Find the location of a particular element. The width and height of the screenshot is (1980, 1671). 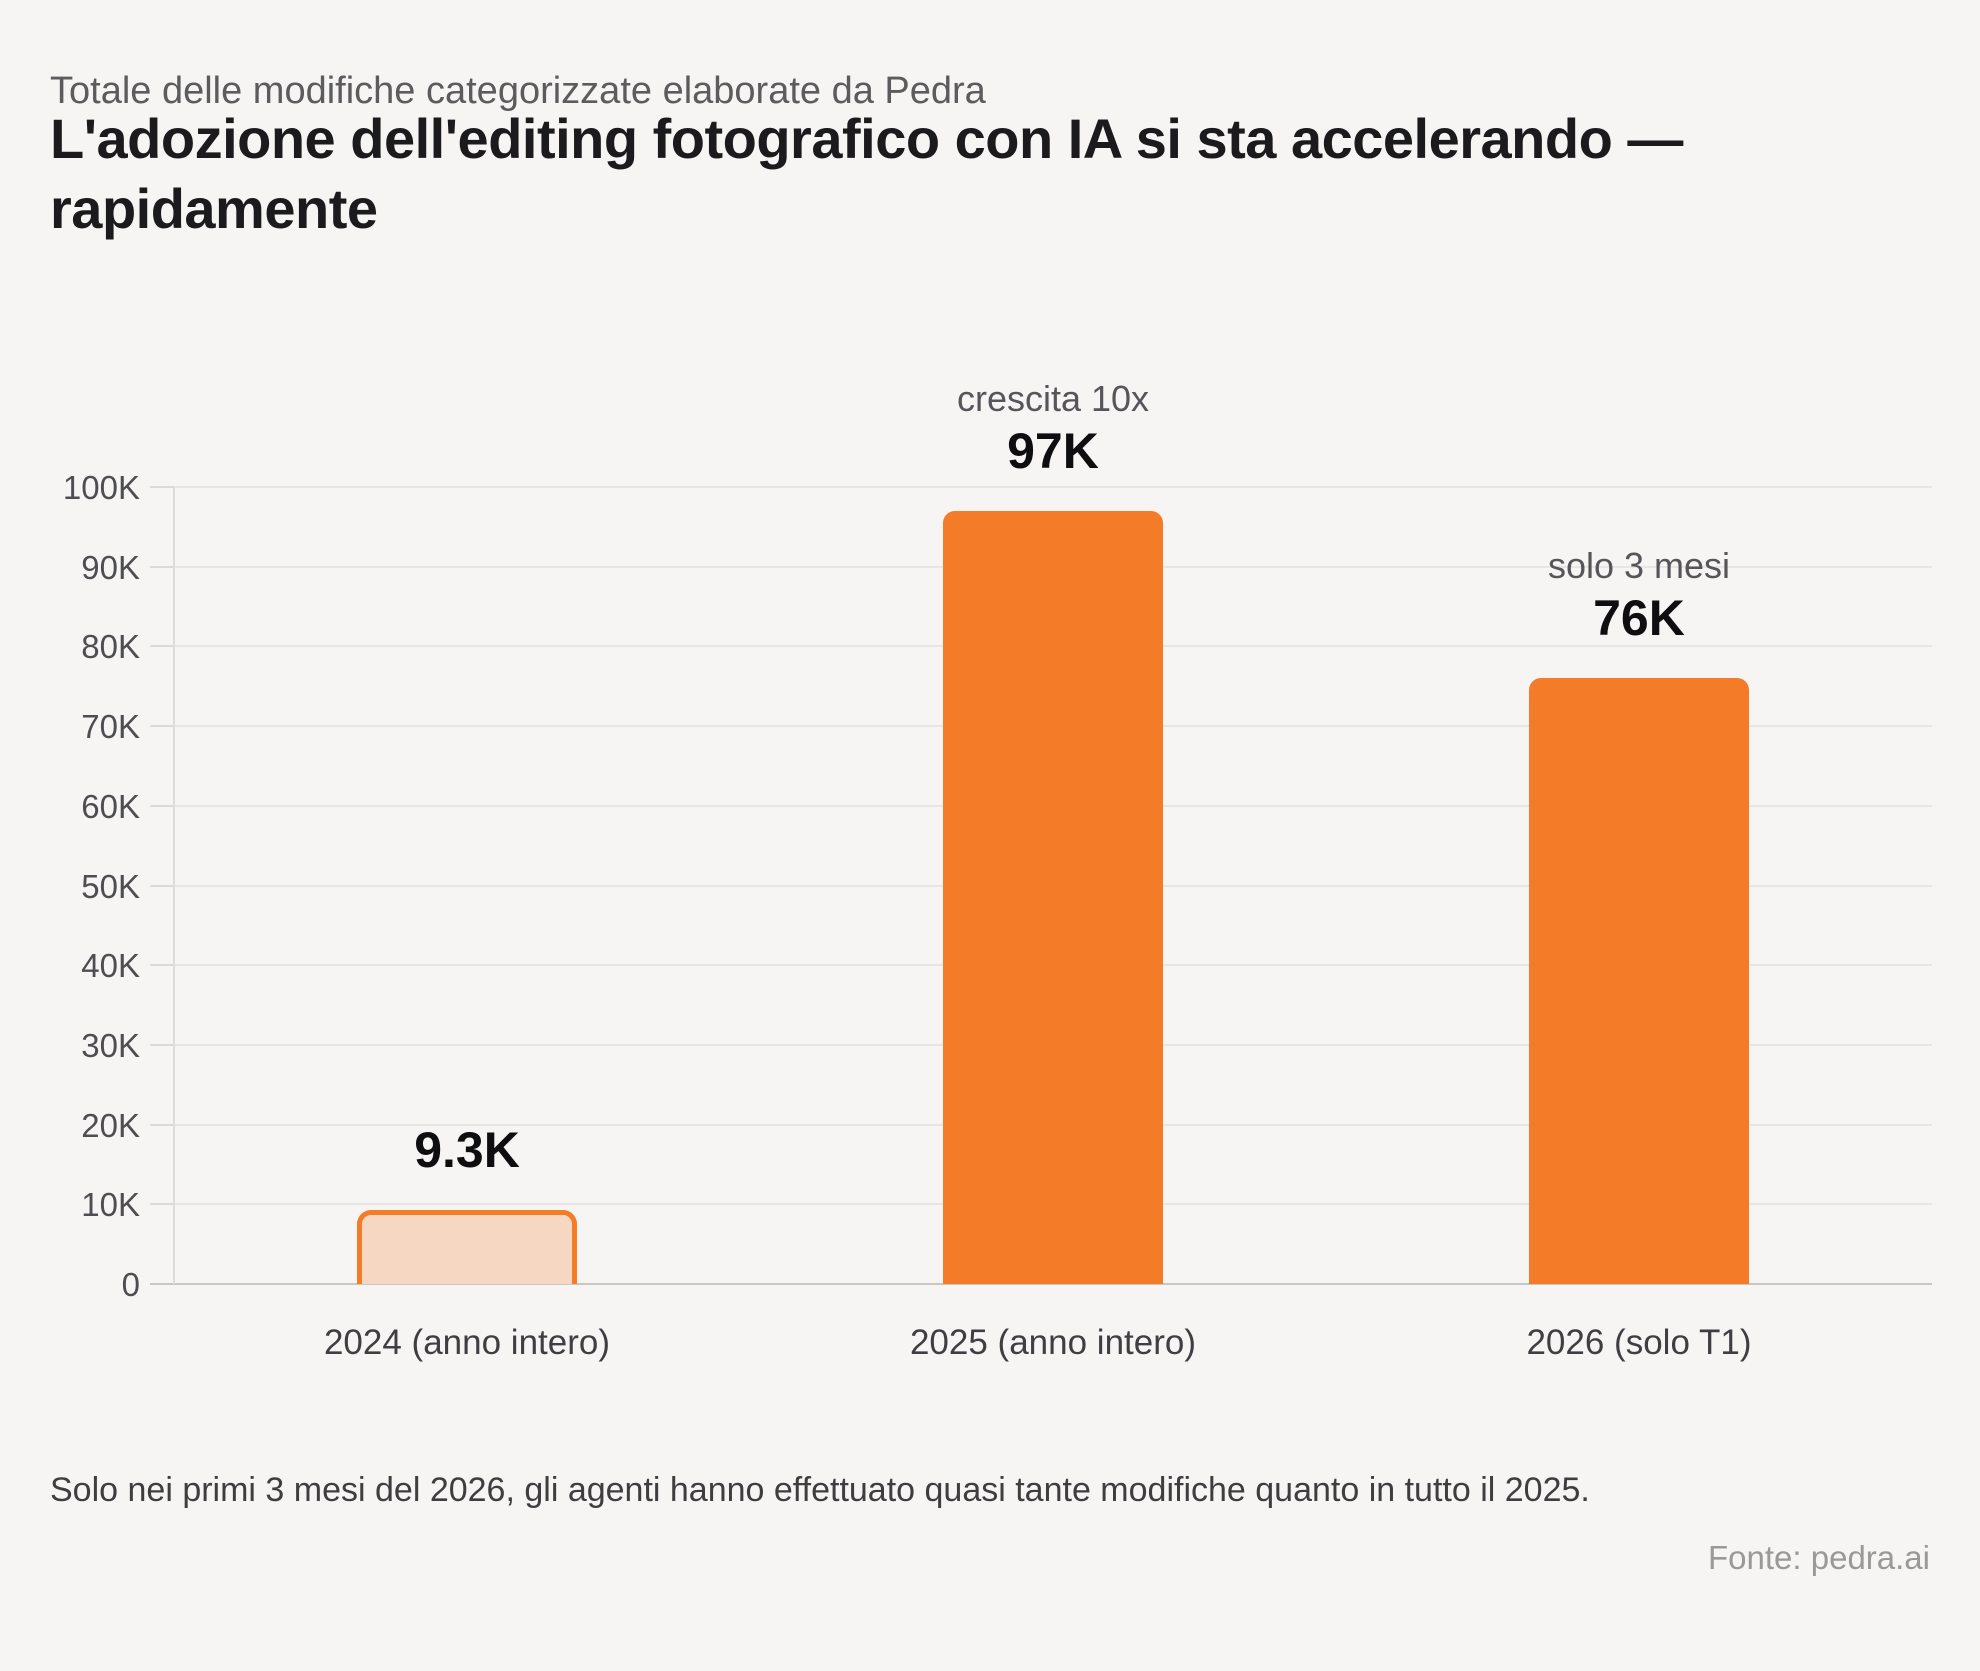

bar-label-group: crescita 10x 97K is located at coordinates (1053, 429).